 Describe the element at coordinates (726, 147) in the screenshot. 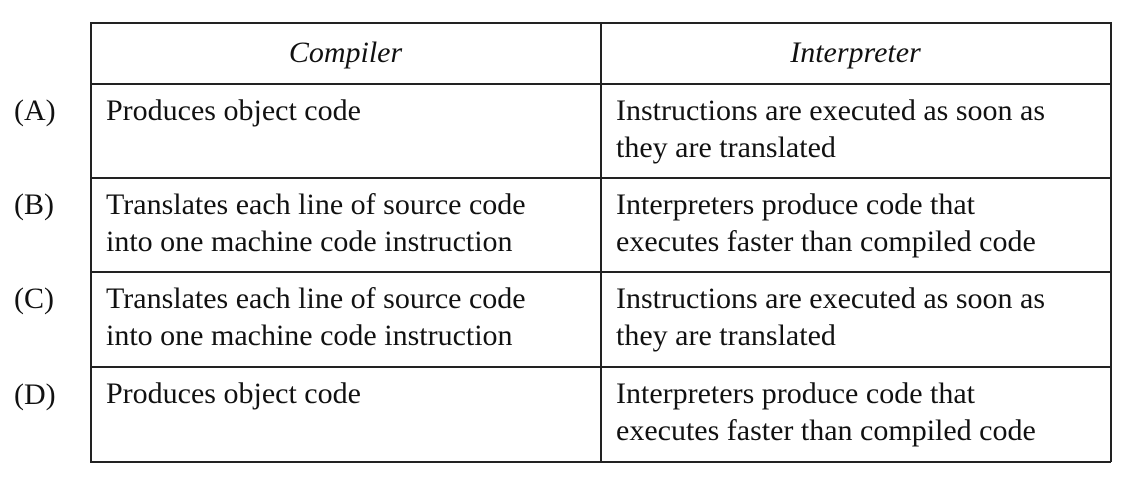

I see `interpreter-cell-a-line-2: they are translated` at that location.